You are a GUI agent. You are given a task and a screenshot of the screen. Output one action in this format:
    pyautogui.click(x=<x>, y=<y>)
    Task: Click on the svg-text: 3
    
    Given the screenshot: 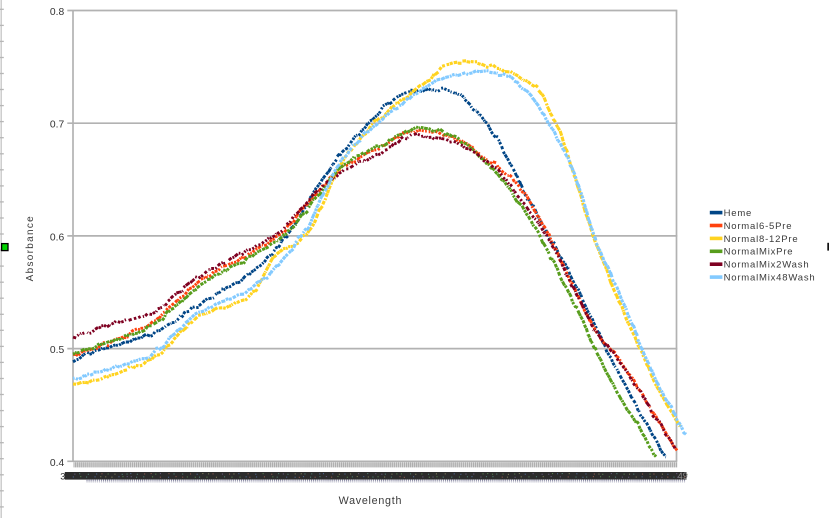 What is the action you would take?
    pyautogui.click(x=62, y=476)
    